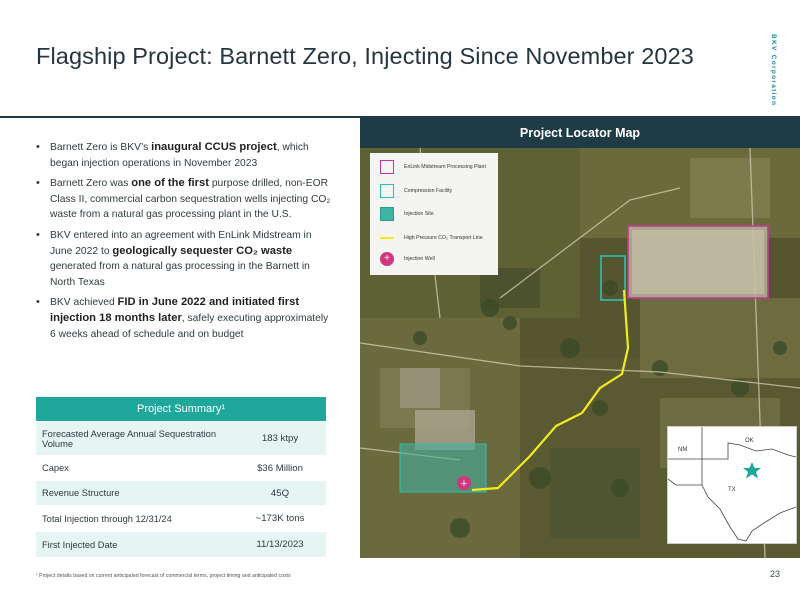  What do you see at coordinates (170, 183) in the screenshot?
I see `bullet-highlight: one of the first` at bounding box center [170, 183].